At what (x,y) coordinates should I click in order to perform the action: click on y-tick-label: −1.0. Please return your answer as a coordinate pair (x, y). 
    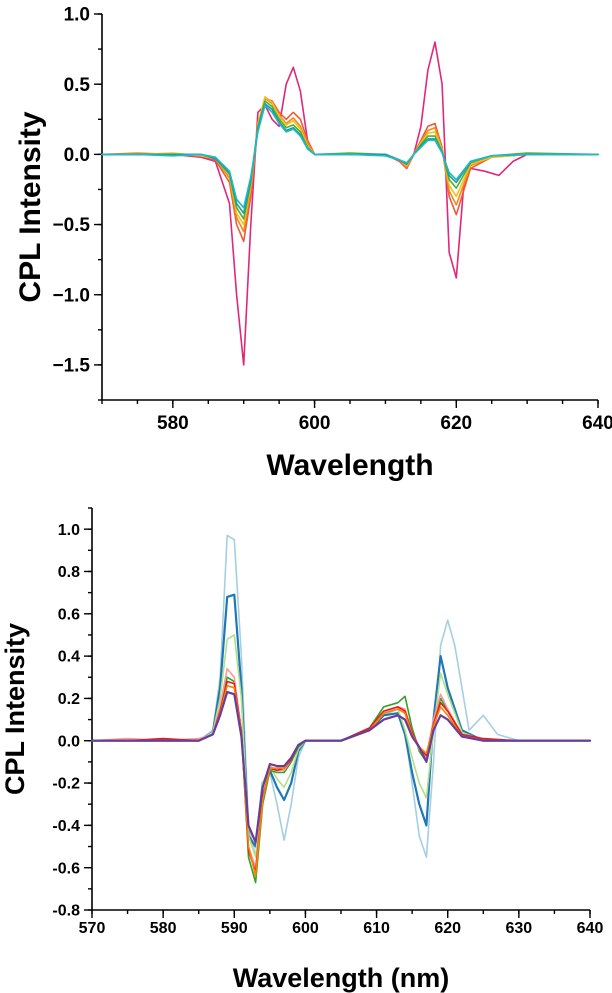
    Looking at the image, I should click on (71, 295).